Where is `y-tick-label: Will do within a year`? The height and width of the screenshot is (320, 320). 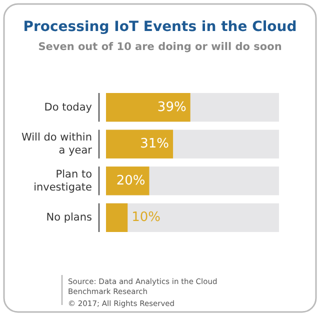
y-tick-label: Will do within a year is located at coordinates (57, 144).